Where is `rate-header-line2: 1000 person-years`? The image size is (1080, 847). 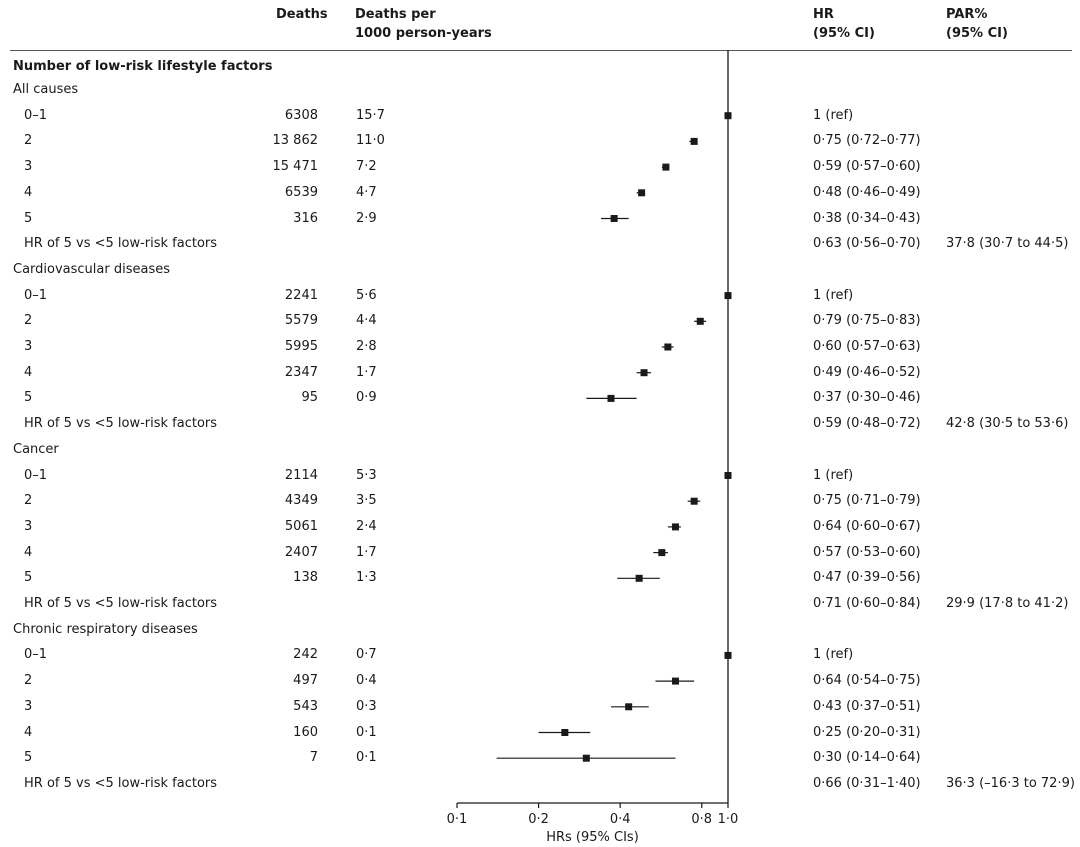 rate-header-line2: 1000 person-years is located at coordinates (423, 33).